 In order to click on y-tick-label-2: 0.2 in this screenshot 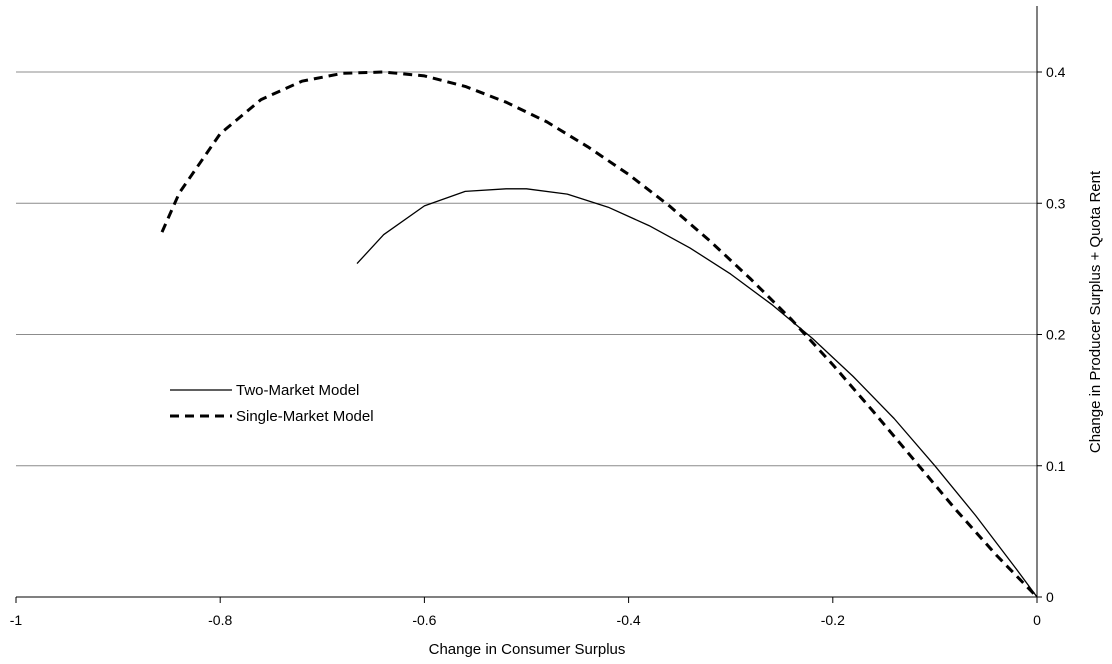, I will do `click(1056, 335)`.